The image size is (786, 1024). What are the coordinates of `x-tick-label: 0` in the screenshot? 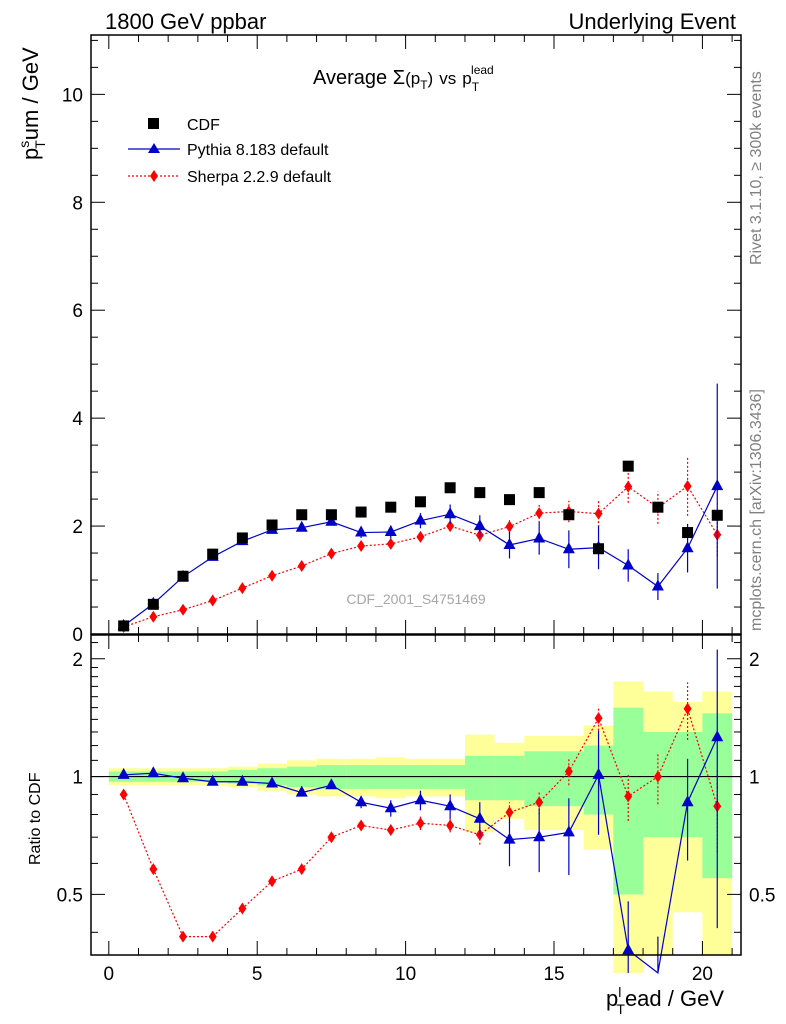 It's located at (109, 974).